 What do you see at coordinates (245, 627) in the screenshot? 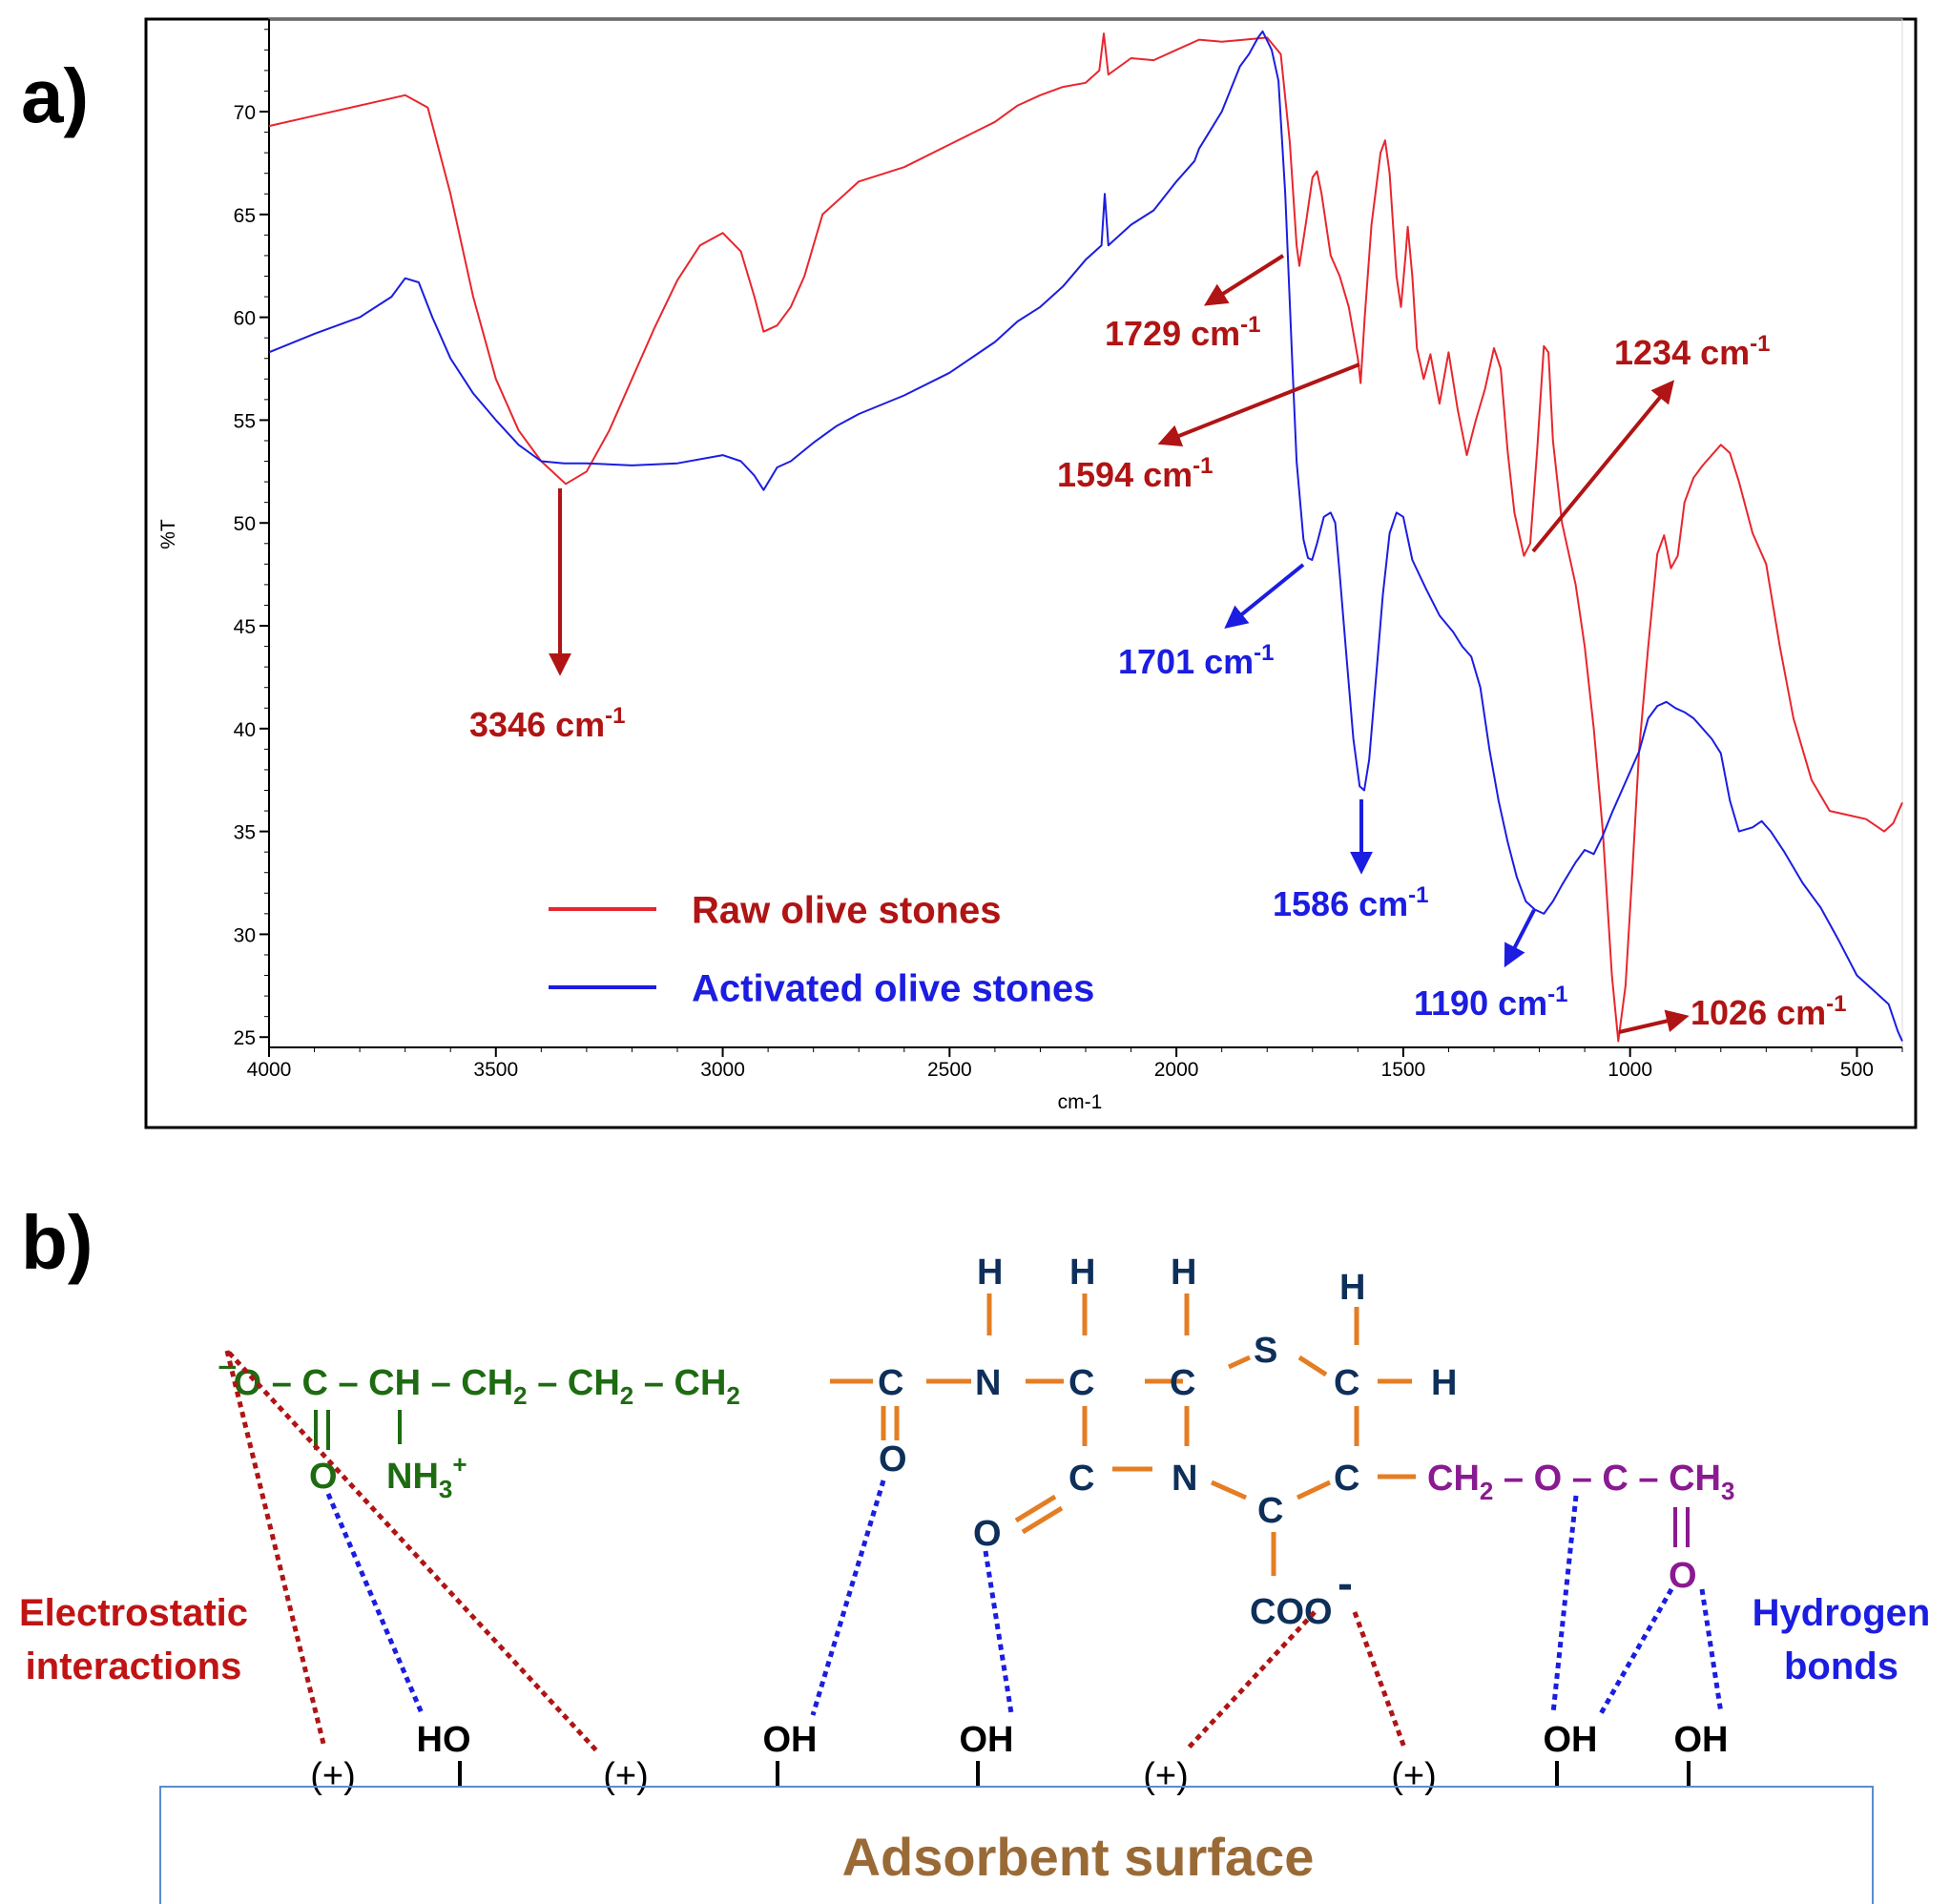
I see `y-tick-label-45: 45` at bounding box center [245, 627].